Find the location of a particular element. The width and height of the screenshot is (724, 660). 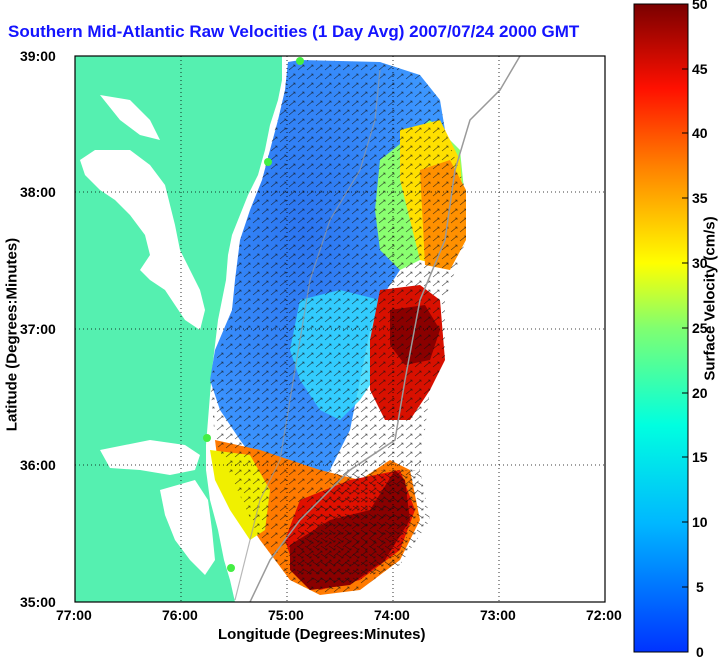

y-tick-label: 36:00 is located at coordinates (38, 465).